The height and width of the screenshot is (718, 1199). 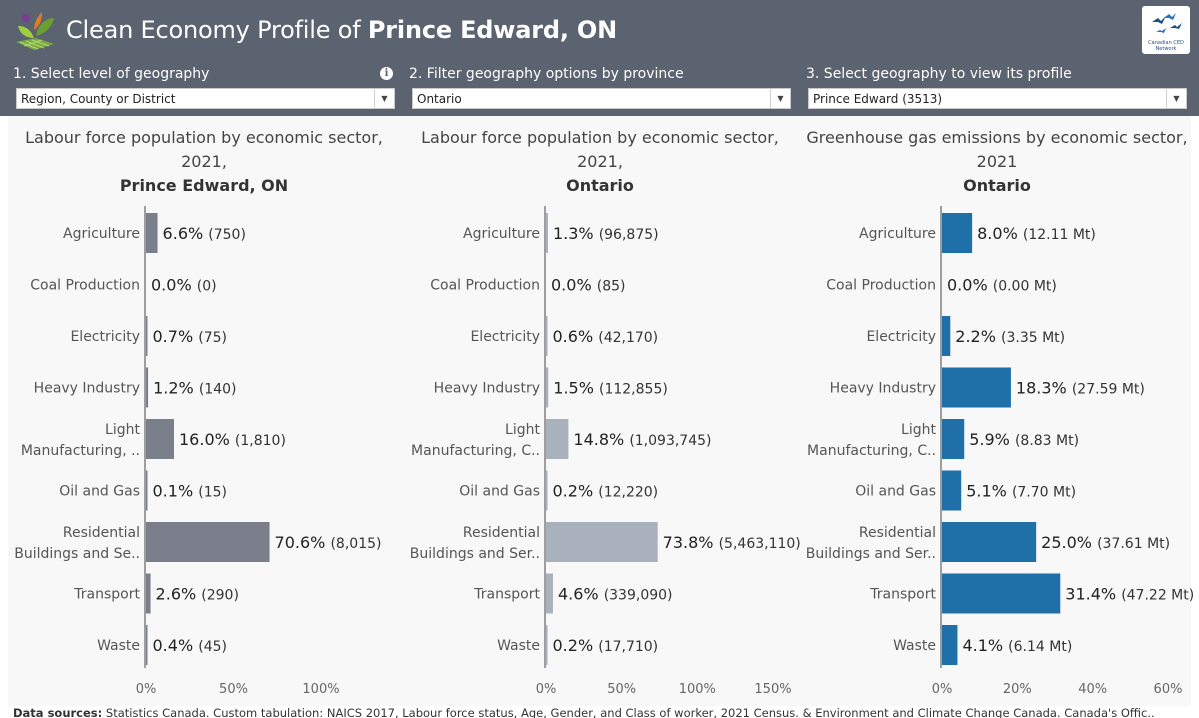 I want to click on footer-prefix: Data sources:, so click(x=58, y=712).